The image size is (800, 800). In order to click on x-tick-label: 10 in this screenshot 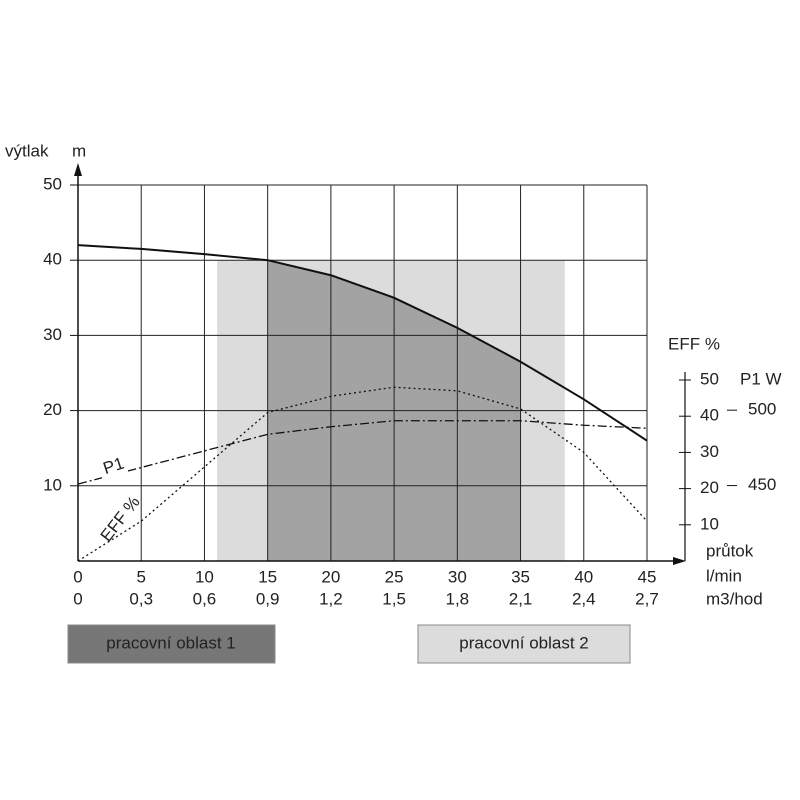, I will do `click(204, 576)`.